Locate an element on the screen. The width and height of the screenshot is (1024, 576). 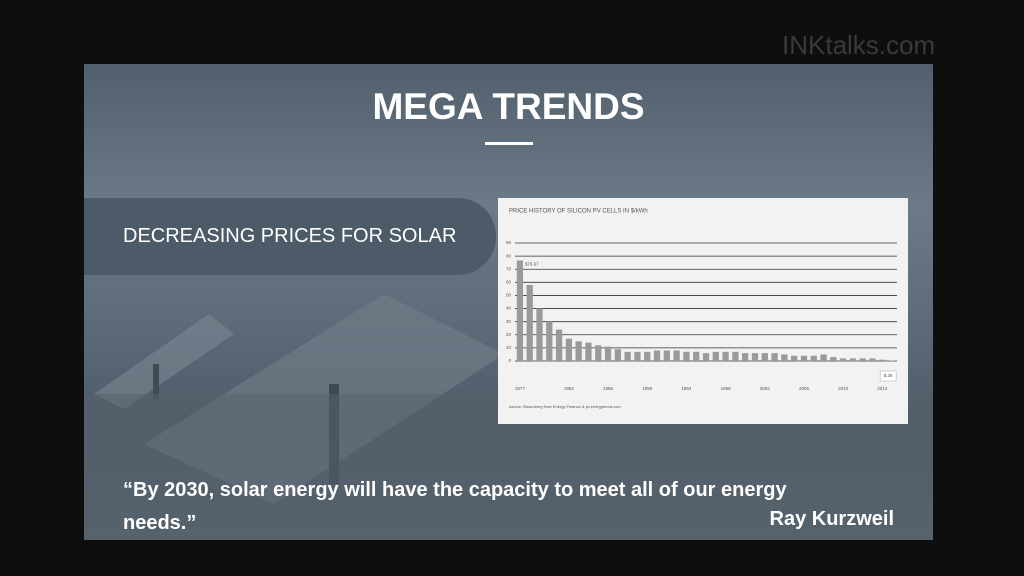
banner is located at coordinates (290, 236).